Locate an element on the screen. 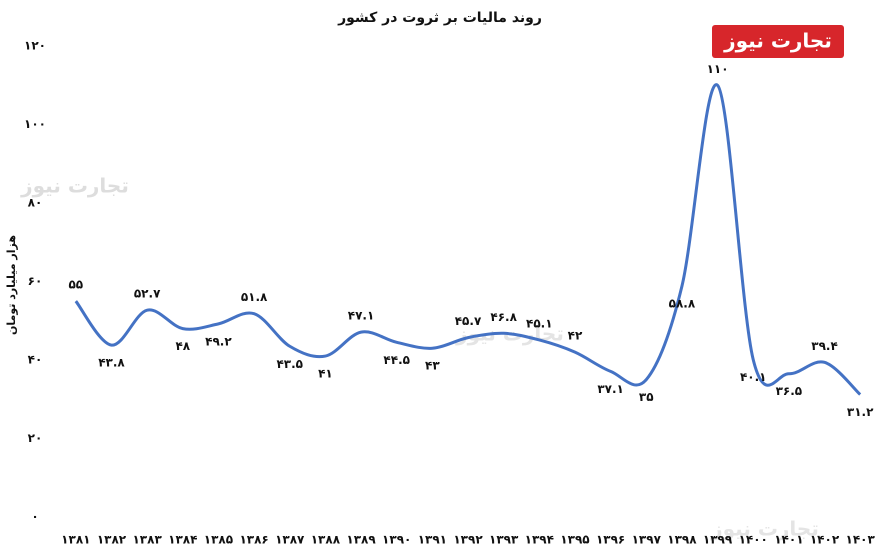 The width and height of the screenshot is (895, 556). y-tick-label: ۴۰ is located at coordinates (35, 360).